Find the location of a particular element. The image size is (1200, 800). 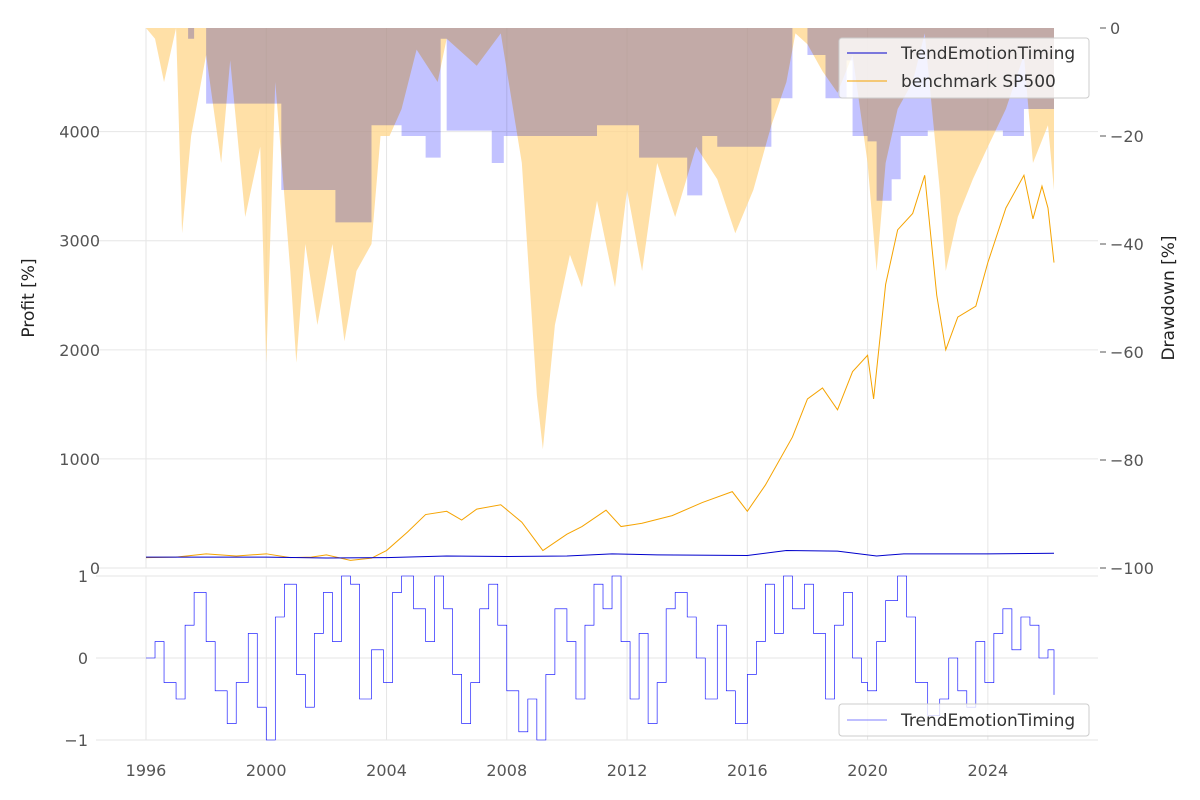

bottom-legend: TrendEmotionTiming is located at coordinates (964, 720).